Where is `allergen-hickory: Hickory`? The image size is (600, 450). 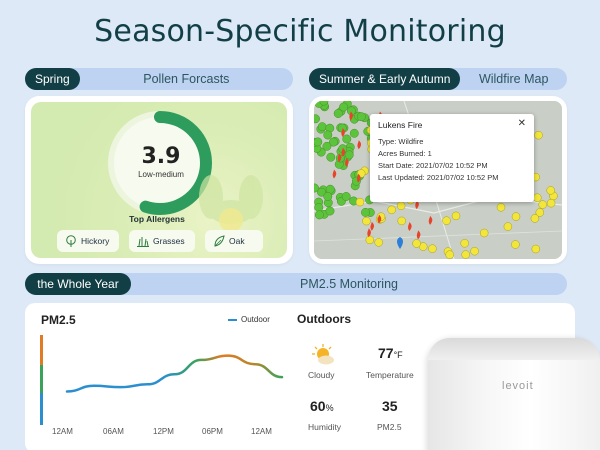 allergen-hickory: Hickory is located at coordinates (88, 241).